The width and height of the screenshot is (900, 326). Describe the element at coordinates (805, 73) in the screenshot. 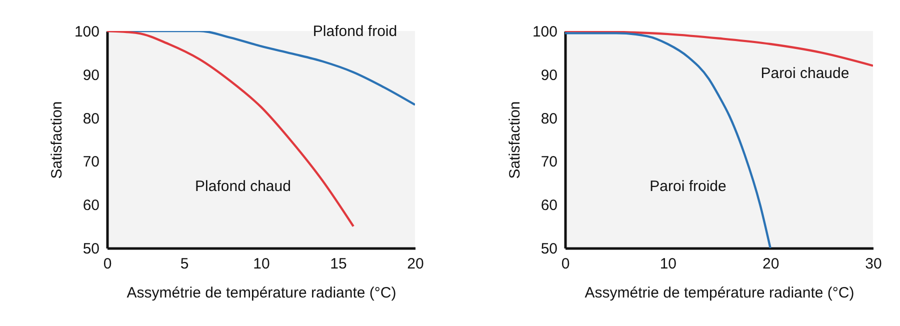

I see `series-label: Paroi chaude` at that location.